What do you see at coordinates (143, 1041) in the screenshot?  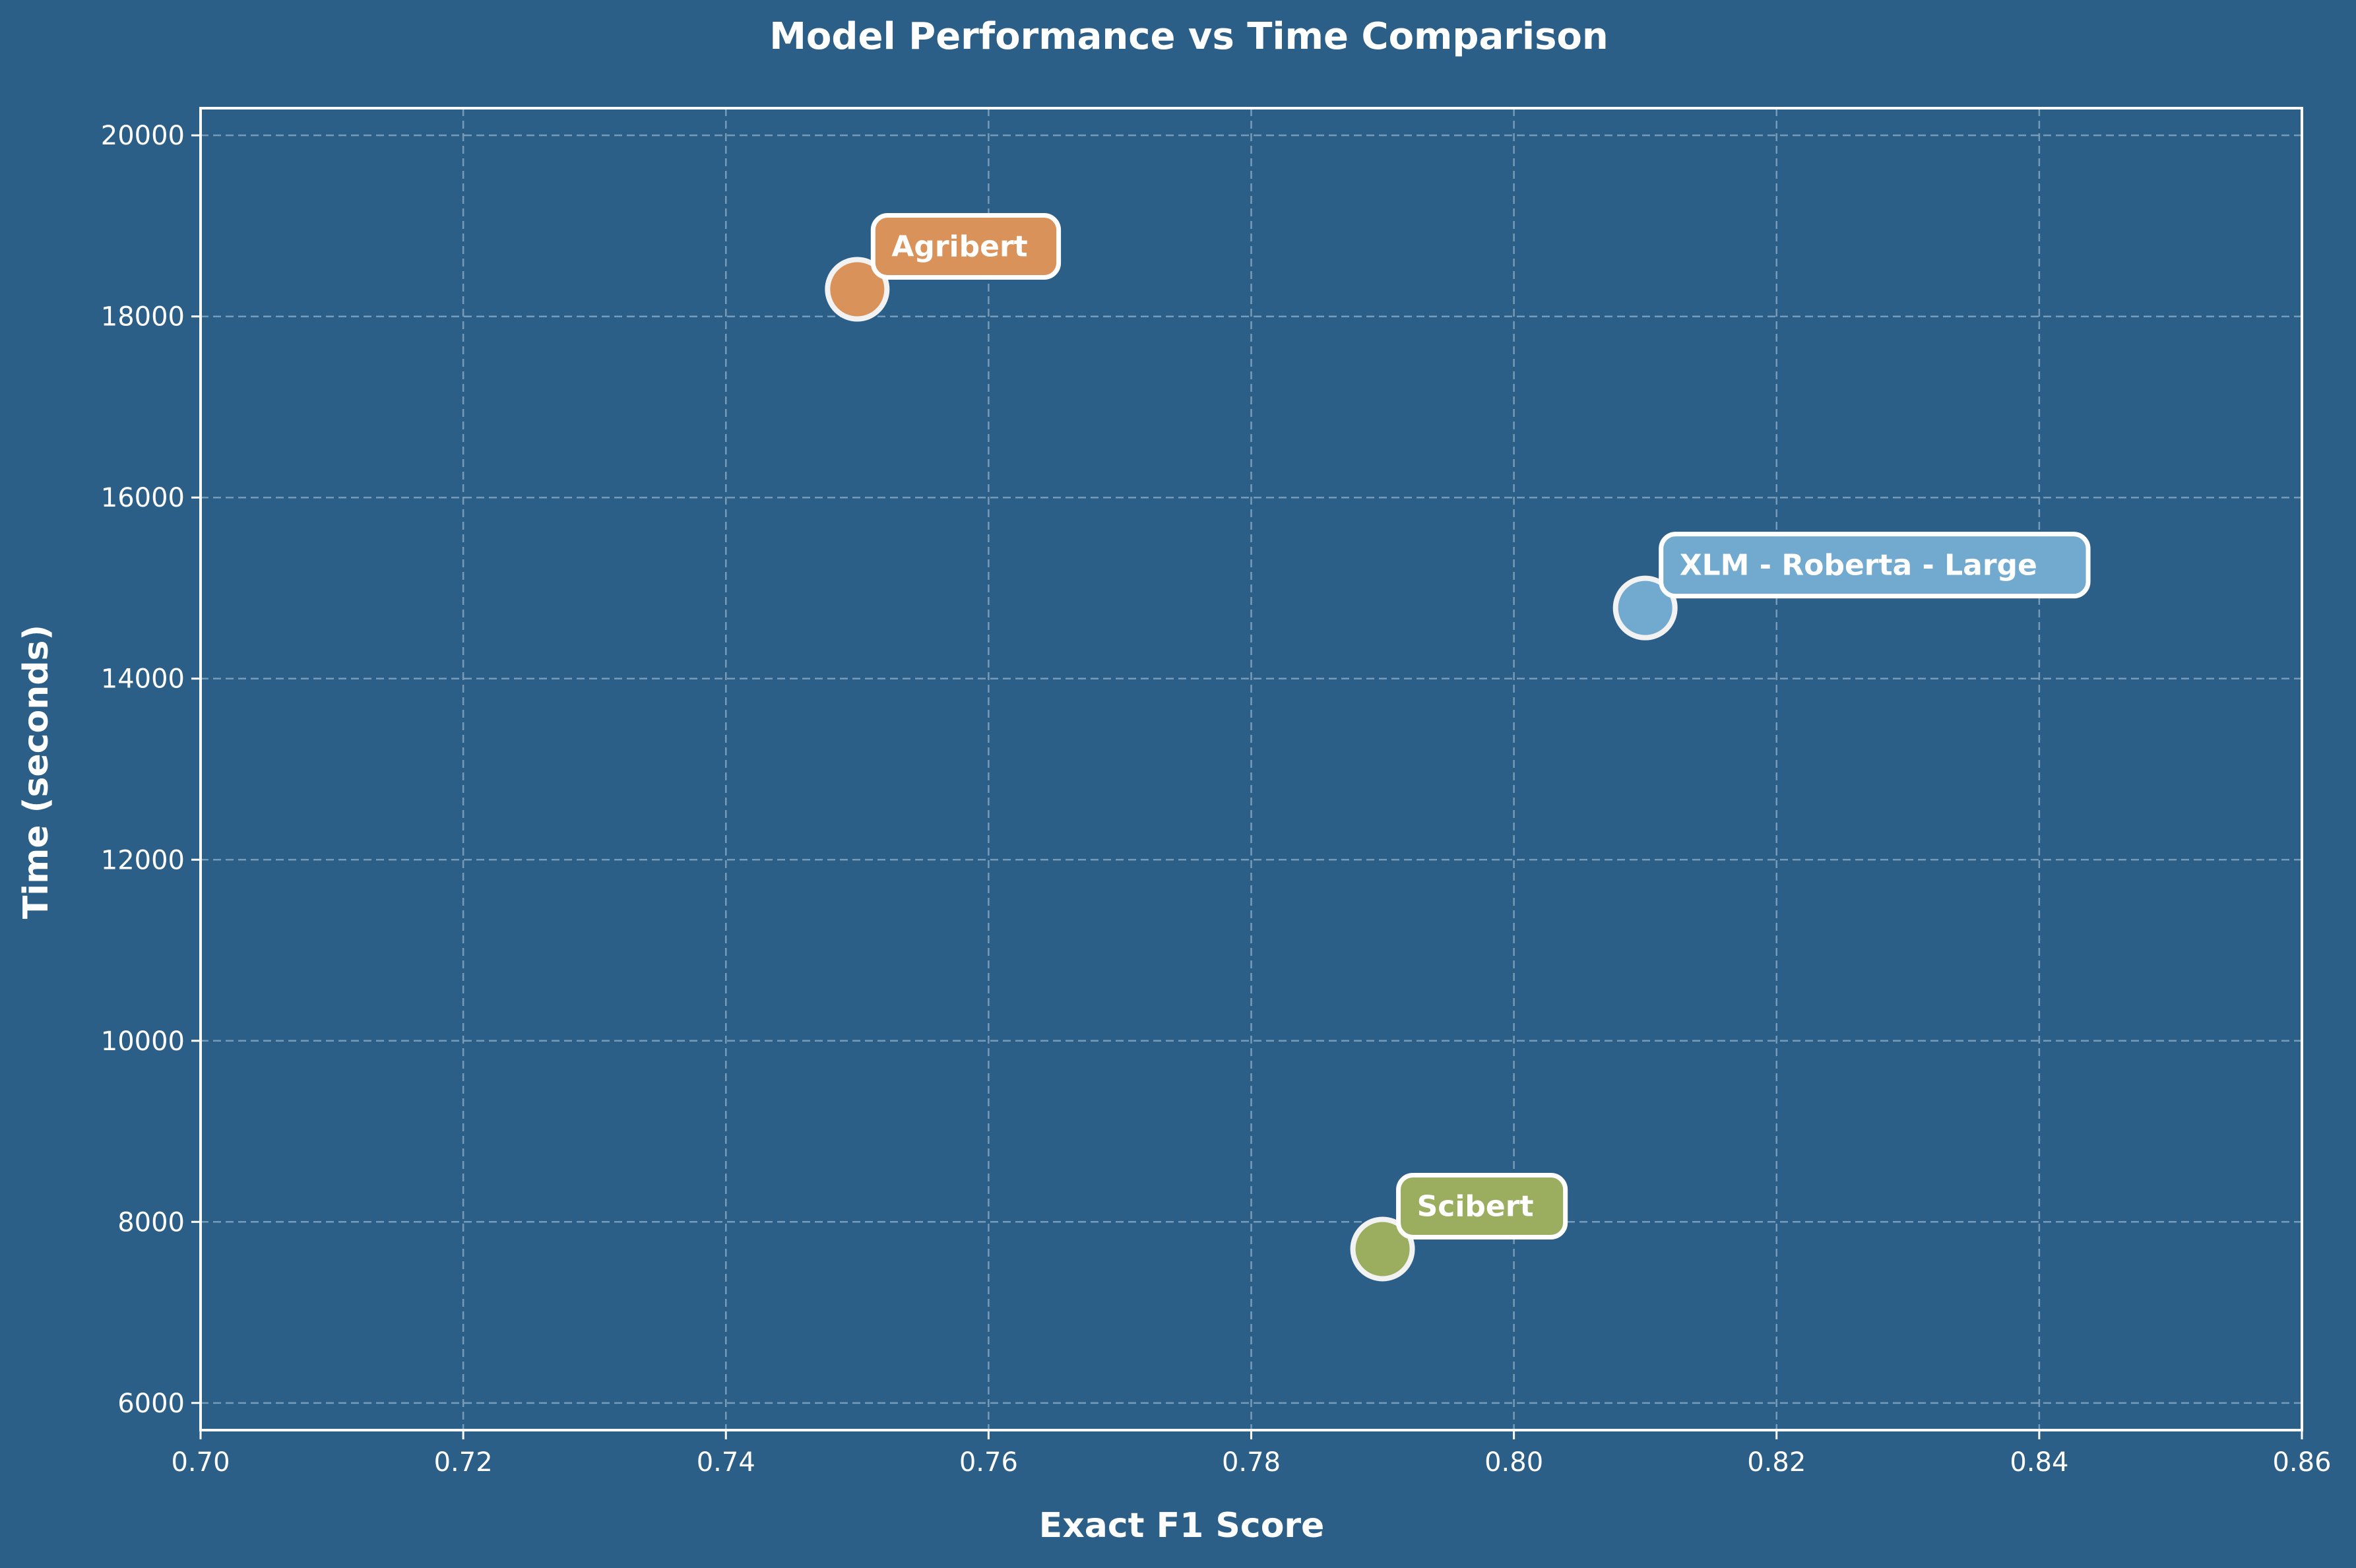 I see `y-tick-label: 10000` at bounding box center [143, 1041].